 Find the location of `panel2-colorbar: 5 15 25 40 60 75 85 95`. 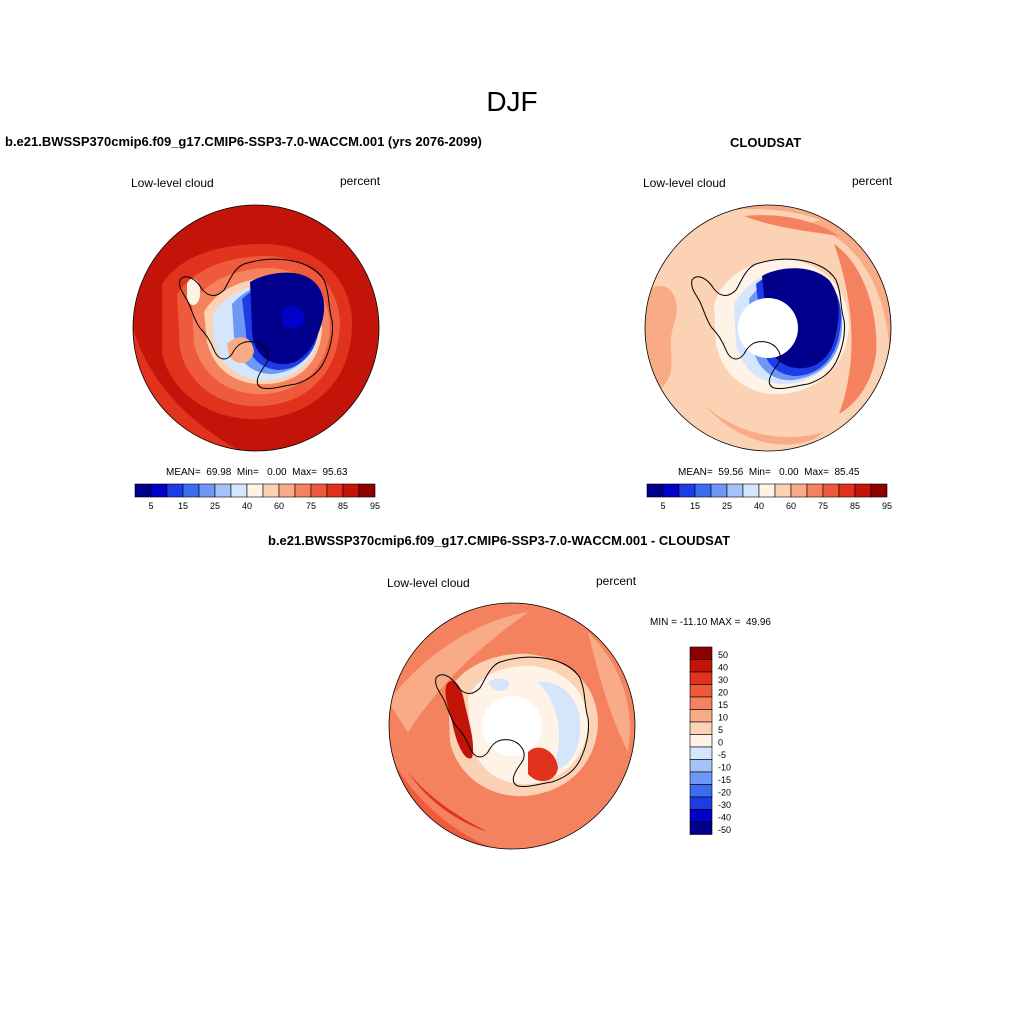

panel2-colorbar: 5 15 25 40 60 75 85 95 is located at coordinates (769, 497).